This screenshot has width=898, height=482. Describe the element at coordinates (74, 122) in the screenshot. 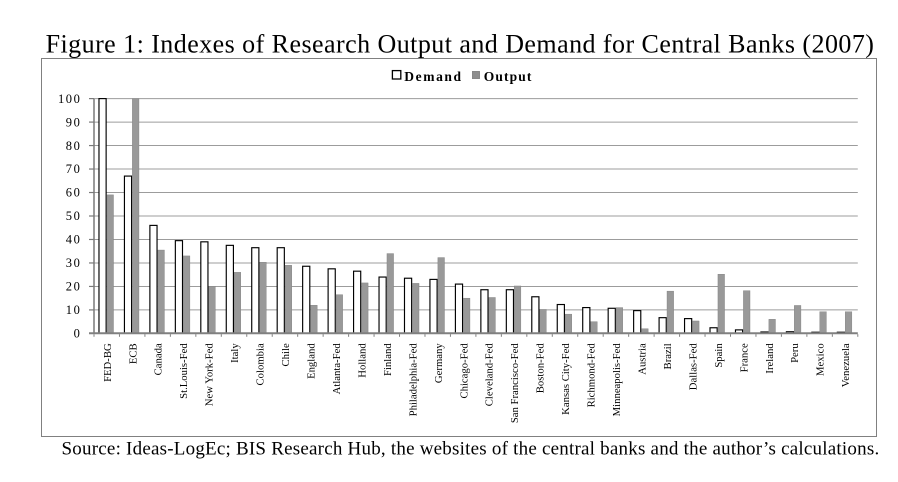

I see `svg-text: 90` at that location.